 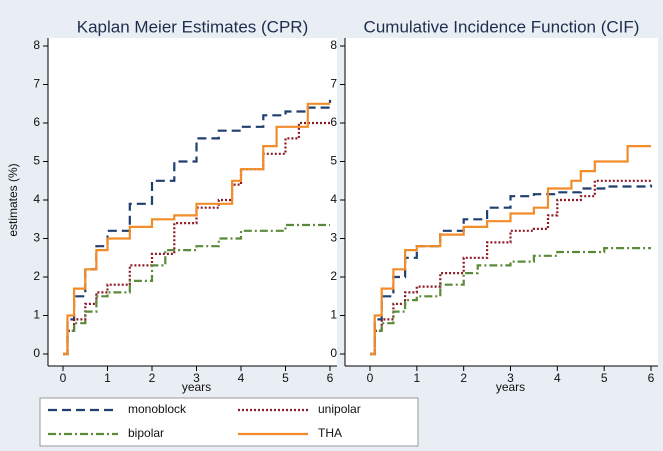 What do you see at coordinates (157, 409) in the screenshot?
I see `legend-label: monoblock` at bounding box center [157, 409].